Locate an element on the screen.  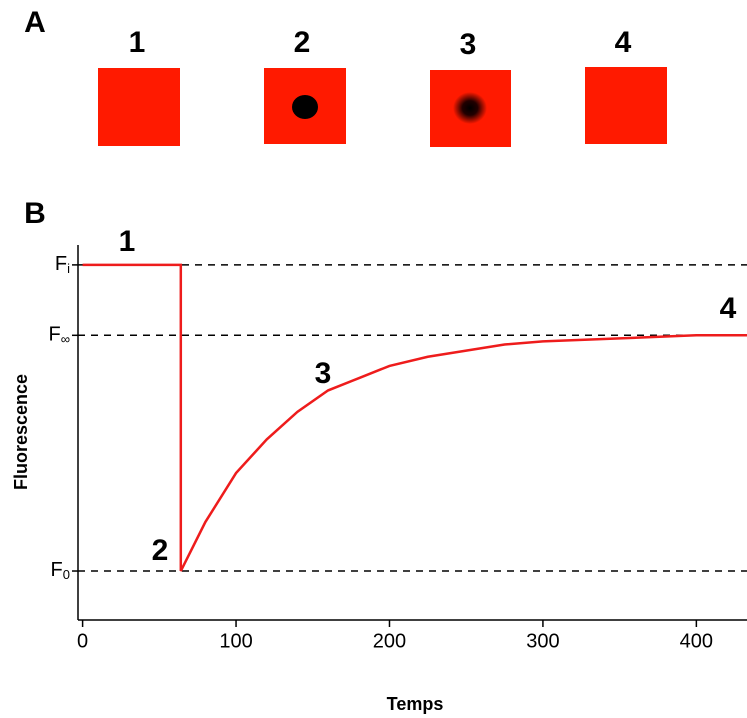
x-tick-label: 100 is located at coordinates (235, 641).